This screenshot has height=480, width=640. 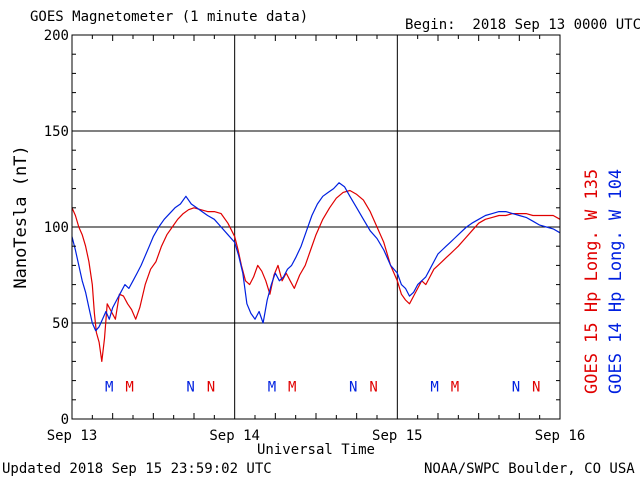 I want to click on x-axis-label: Universal Time, so click(x=316, y=450).